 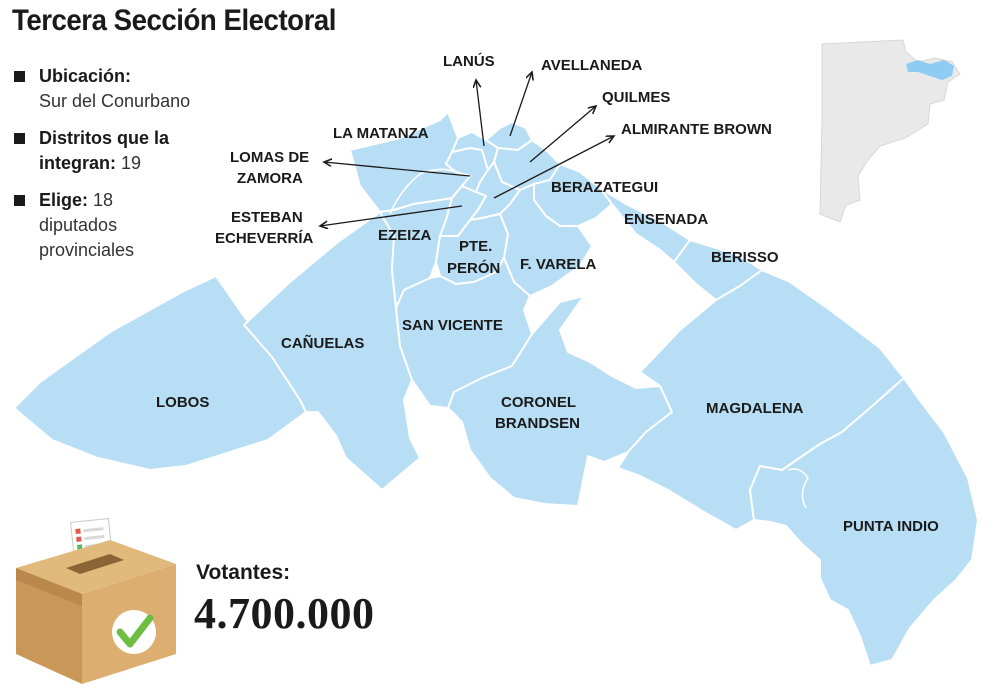 I want to click on label-presidente-peron: PTE., so click(x=475, y=246).